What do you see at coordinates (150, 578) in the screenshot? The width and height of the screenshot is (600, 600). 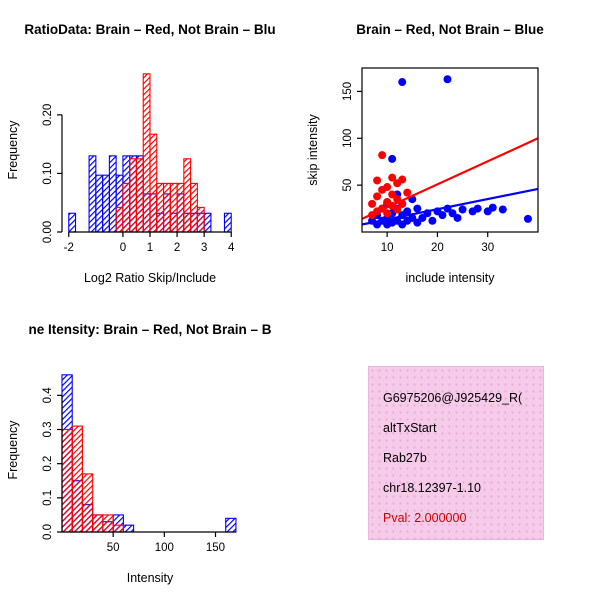 I see `x-axis-title: Intensity` at bounding box center [150, 578].